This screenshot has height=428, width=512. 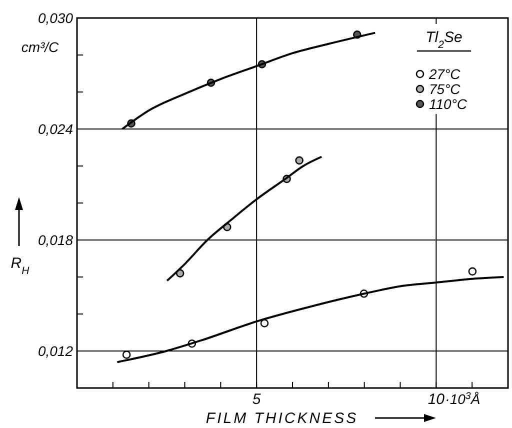 What do you see at coordinates (257, 399) in the screenshot?
I see `x-tick-label: 5` at bounding box center [257, 399].